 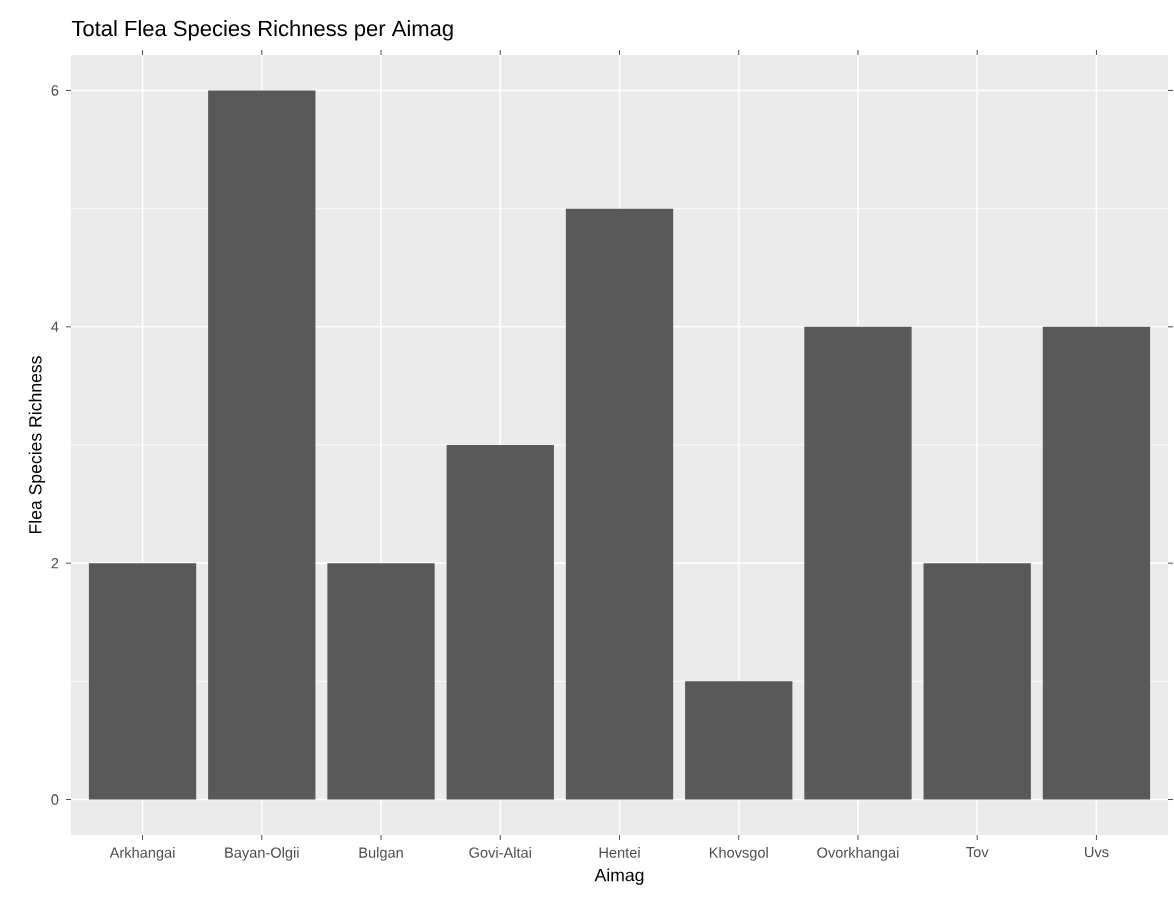 I want to click on y-tick-label: 0, so click(x=55, y=799).